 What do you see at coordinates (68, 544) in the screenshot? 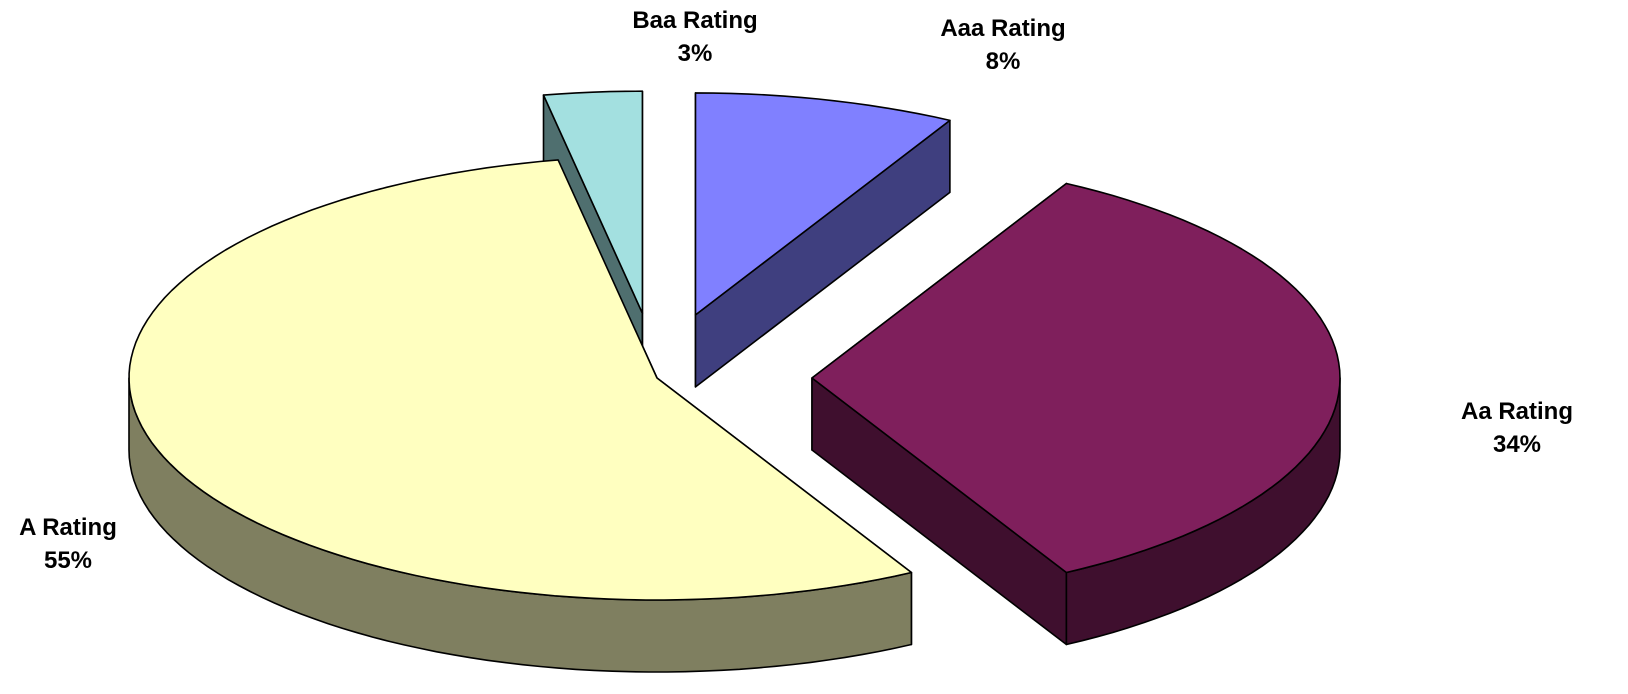
I see `data-label-a-rating: A Rating 55%` at bounding box center [68, 544].